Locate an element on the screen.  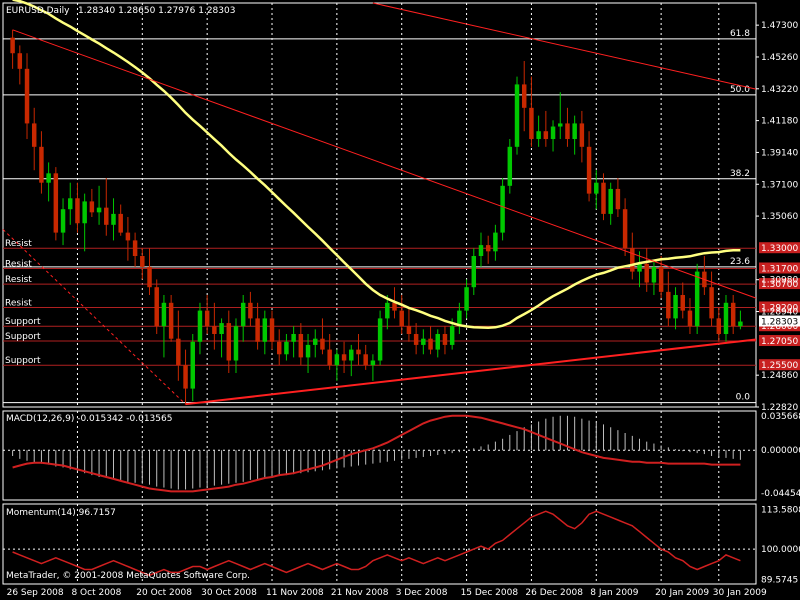
x-tick-label: 8 Oct 2008 is located at coordinates (96, 593).